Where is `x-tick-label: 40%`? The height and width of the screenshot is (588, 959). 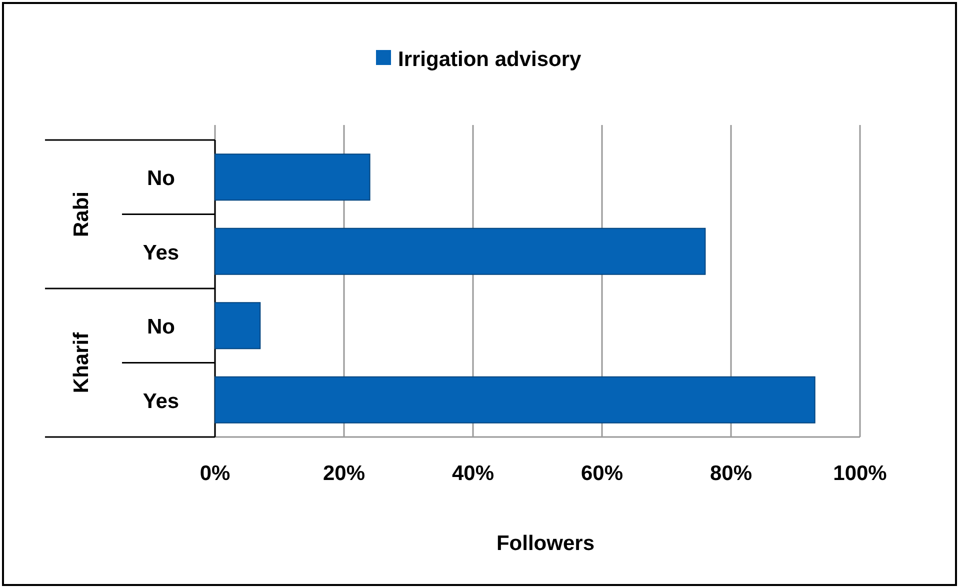
x-tick-label: 40% is located at coordinates (473, 473).